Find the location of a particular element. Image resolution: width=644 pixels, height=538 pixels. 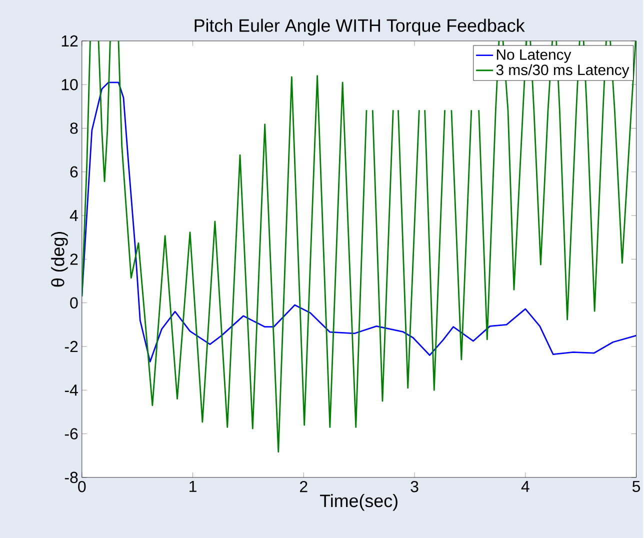

y-tick-label: 8 is located at coordinates (74, 128).